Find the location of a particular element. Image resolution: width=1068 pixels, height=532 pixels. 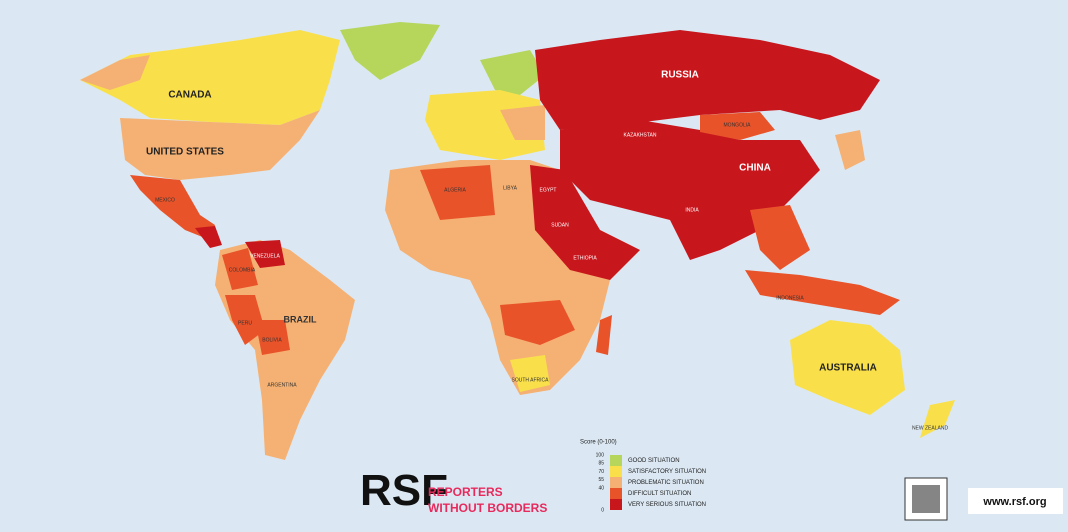

australia-shape is located at coordinates (847, 367).